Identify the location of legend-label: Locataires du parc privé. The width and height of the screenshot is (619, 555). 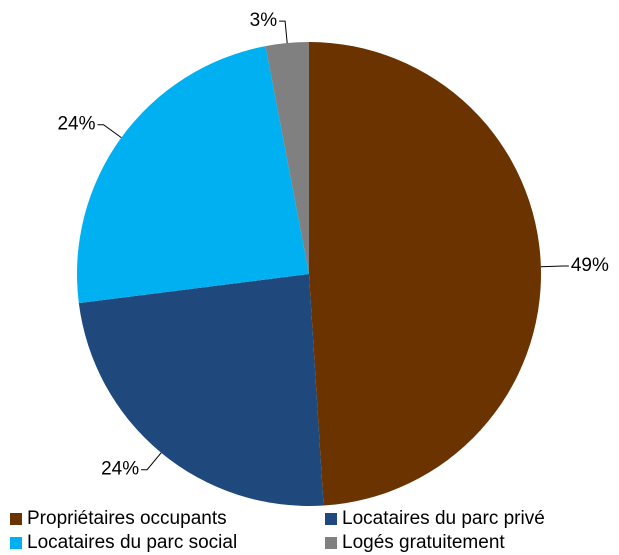
(443, 518).